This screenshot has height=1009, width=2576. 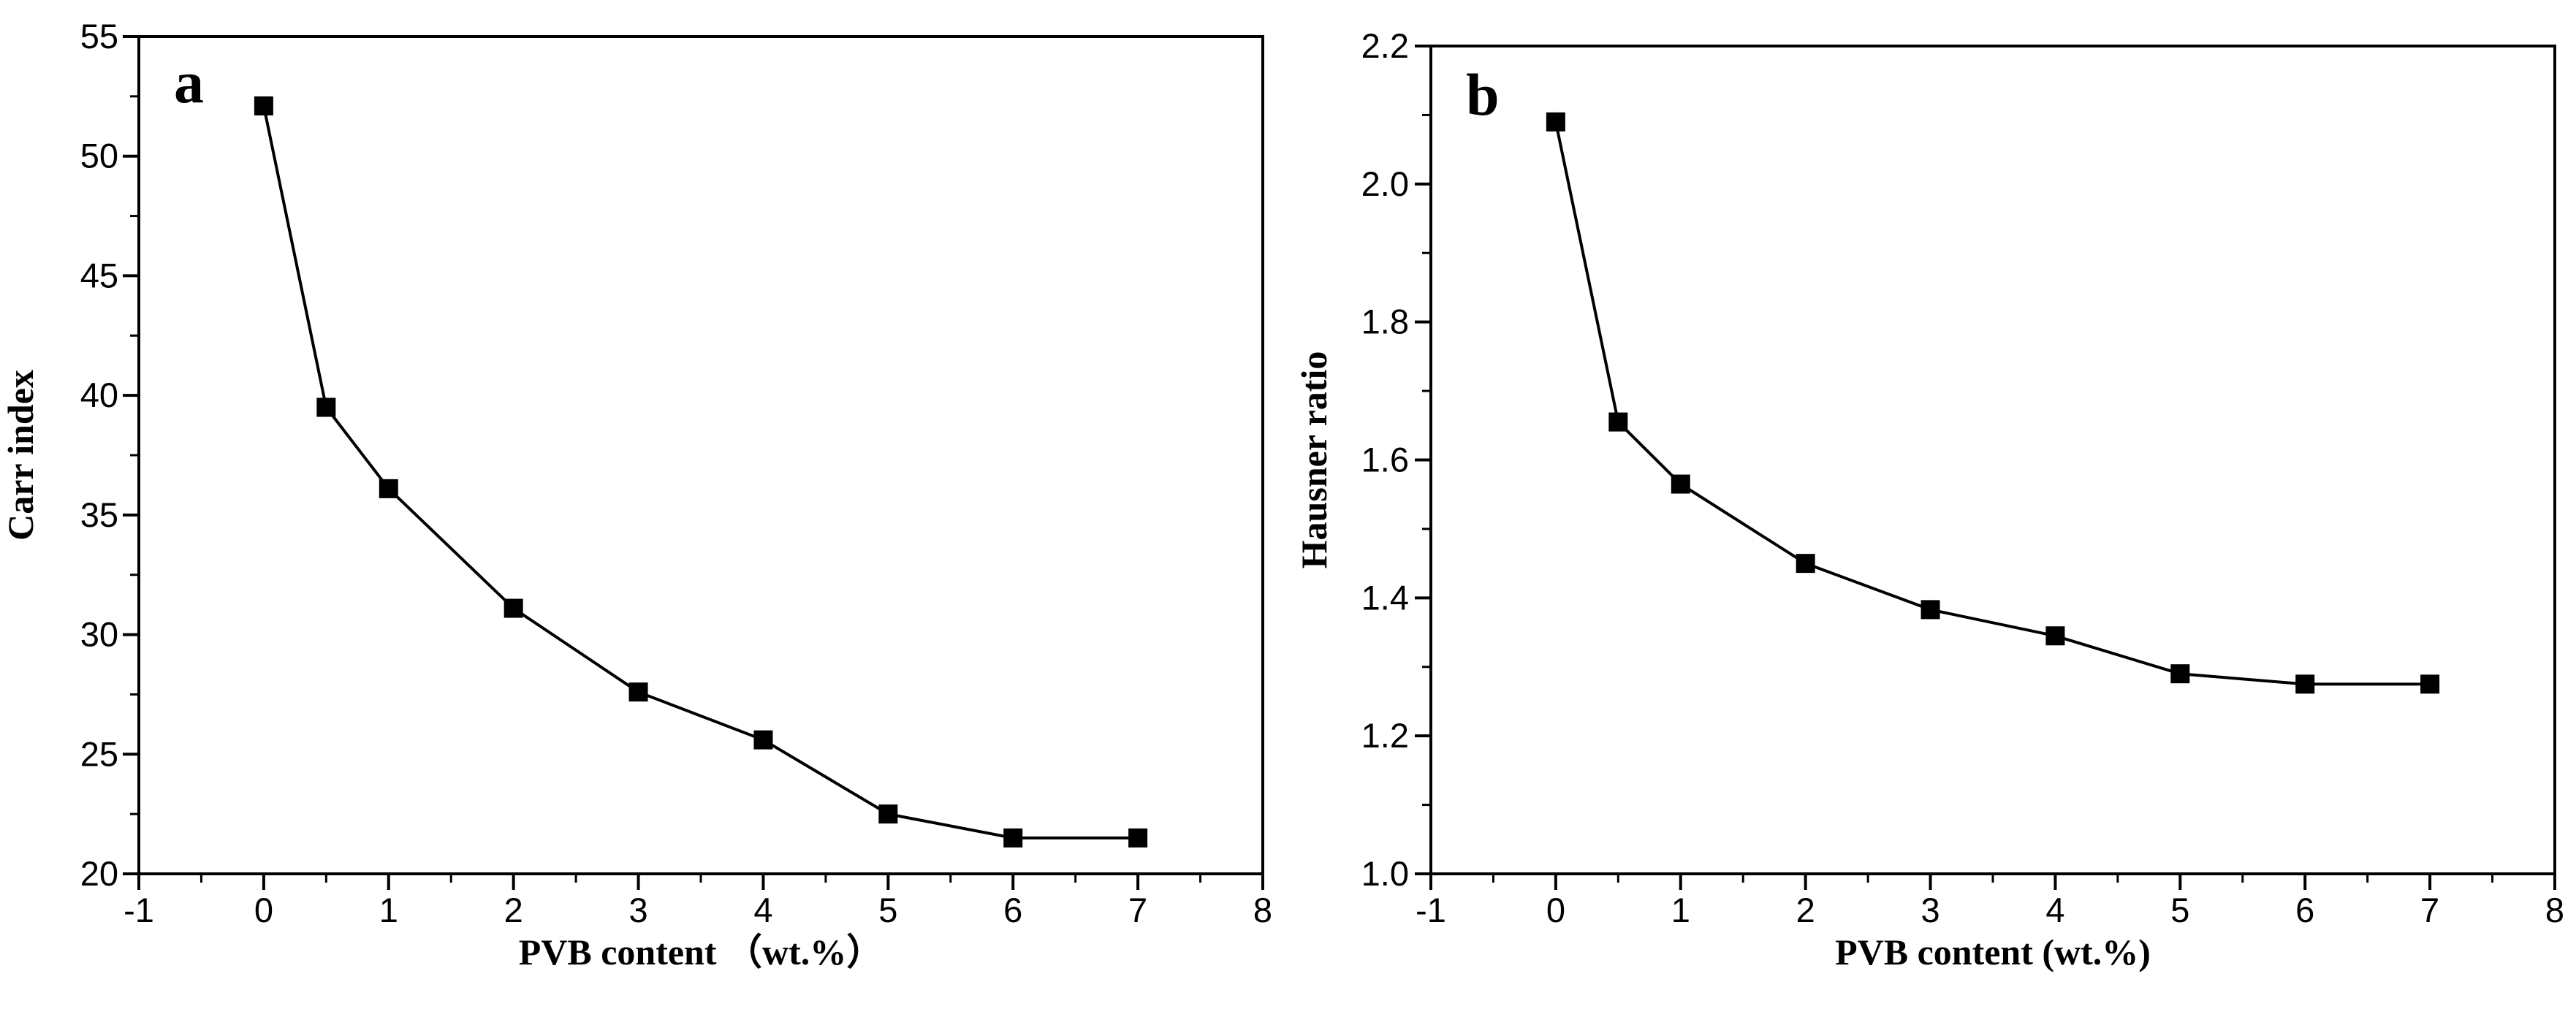 What do you see at coordinates (887, 910) in the screenshot?
I see `chart-0-x-tick-label: 5` at bounding box center [887, 910].